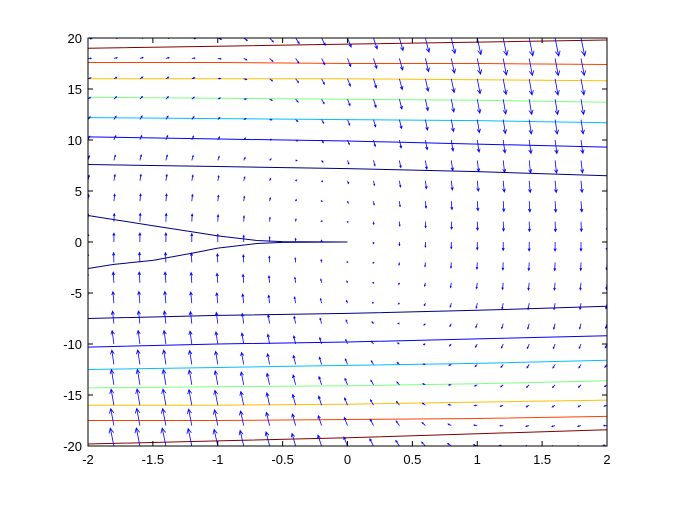 Image resolution: width=674 pixels, height=506 pixels. Describe the element at coordinates (347, 459) in the screenshot. I see `x-tick-label: 0` at that location.